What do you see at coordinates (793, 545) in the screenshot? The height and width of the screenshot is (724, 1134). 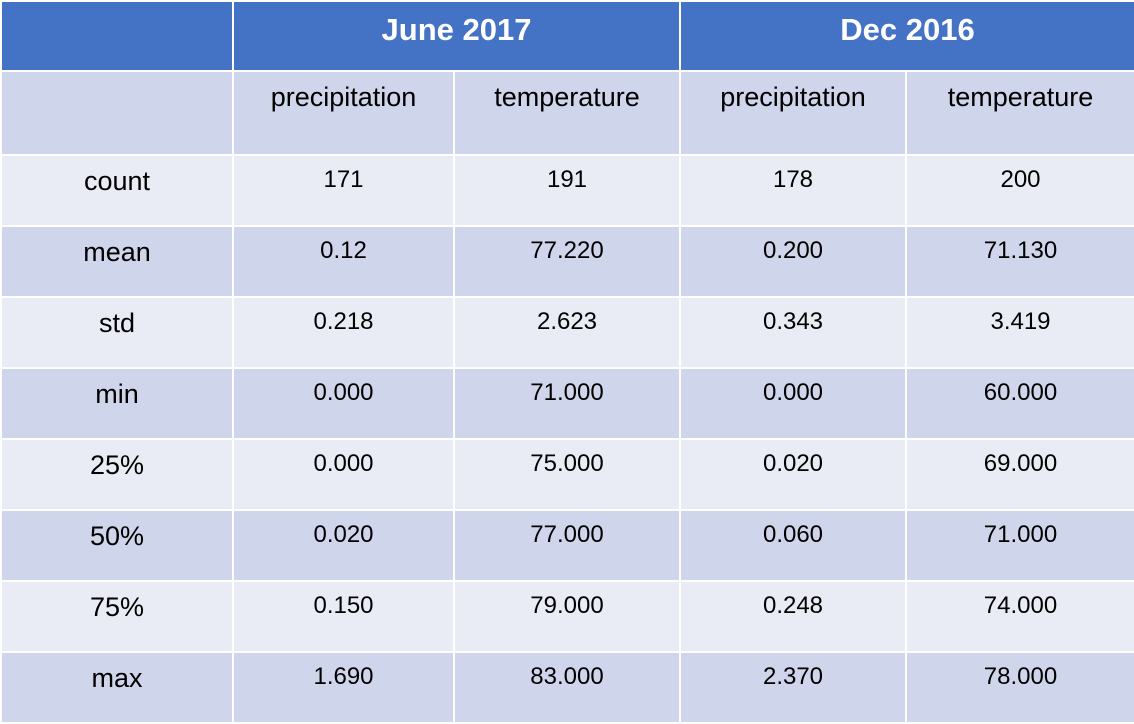 I see `table-cell: 0.060` at bounding box center [793, 545].